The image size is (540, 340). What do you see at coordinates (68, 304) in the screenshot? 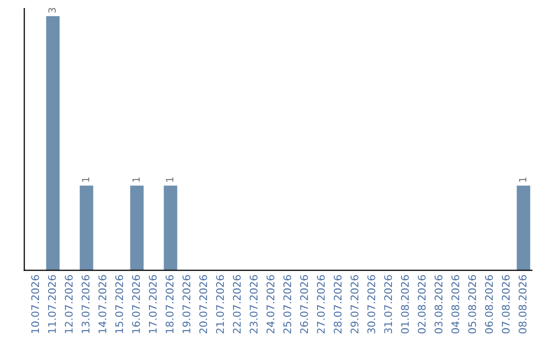
I see `x-tick-label: 12.07.2026` at bounding box center [68, 304].